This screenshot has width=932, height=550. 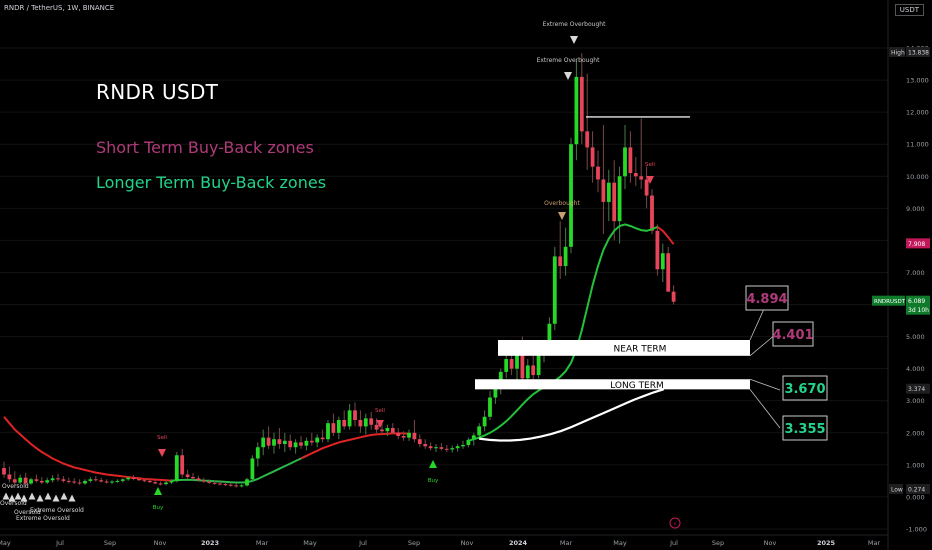 I want to click on price-box-short-top-frame, so click(x=767, y=298).